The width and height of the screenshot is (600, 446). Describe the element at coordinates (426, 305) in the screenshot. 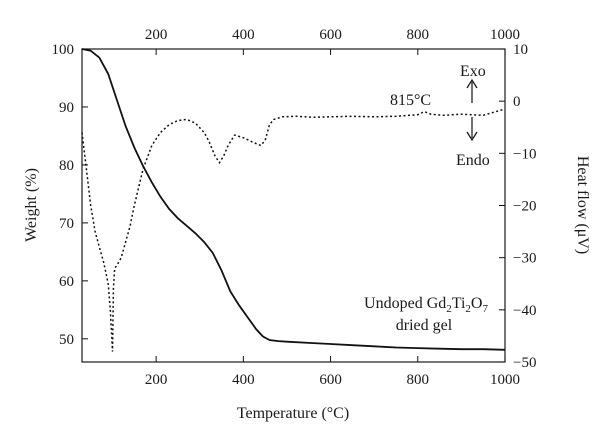

I see `sample-label-line1: Undoped Gd2Ti2O7` at that location.